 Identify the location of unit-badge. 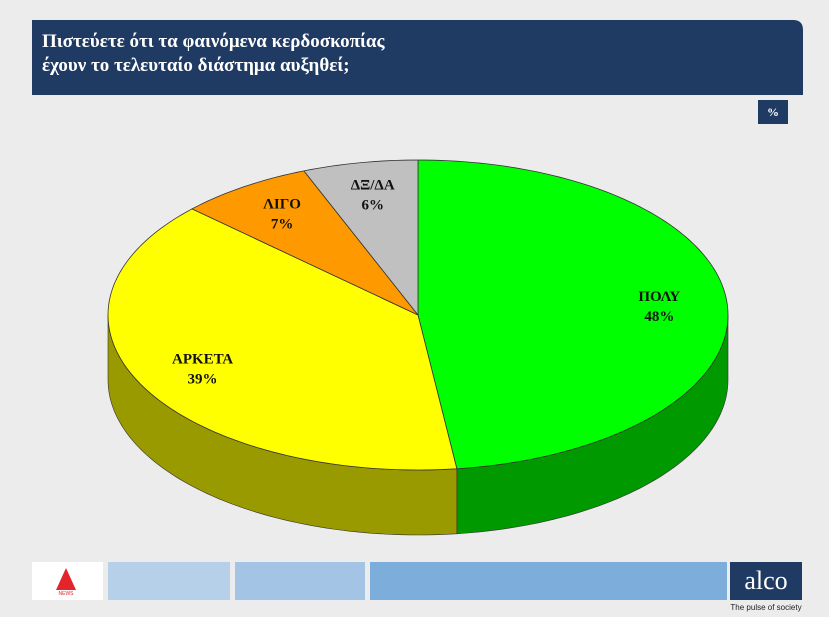
(773, 112).